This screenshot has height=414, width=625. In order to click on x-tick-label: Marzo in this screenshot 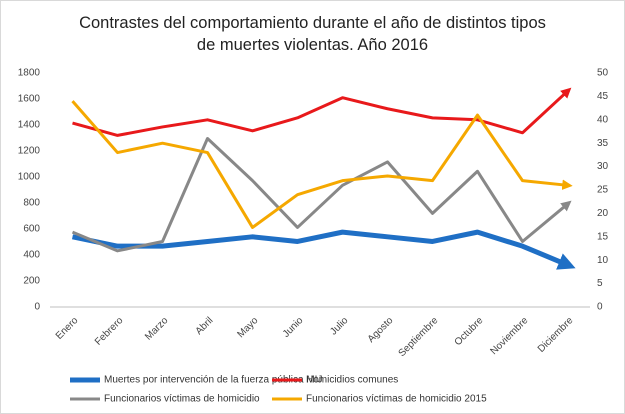, I will do `click(157, 329)`.